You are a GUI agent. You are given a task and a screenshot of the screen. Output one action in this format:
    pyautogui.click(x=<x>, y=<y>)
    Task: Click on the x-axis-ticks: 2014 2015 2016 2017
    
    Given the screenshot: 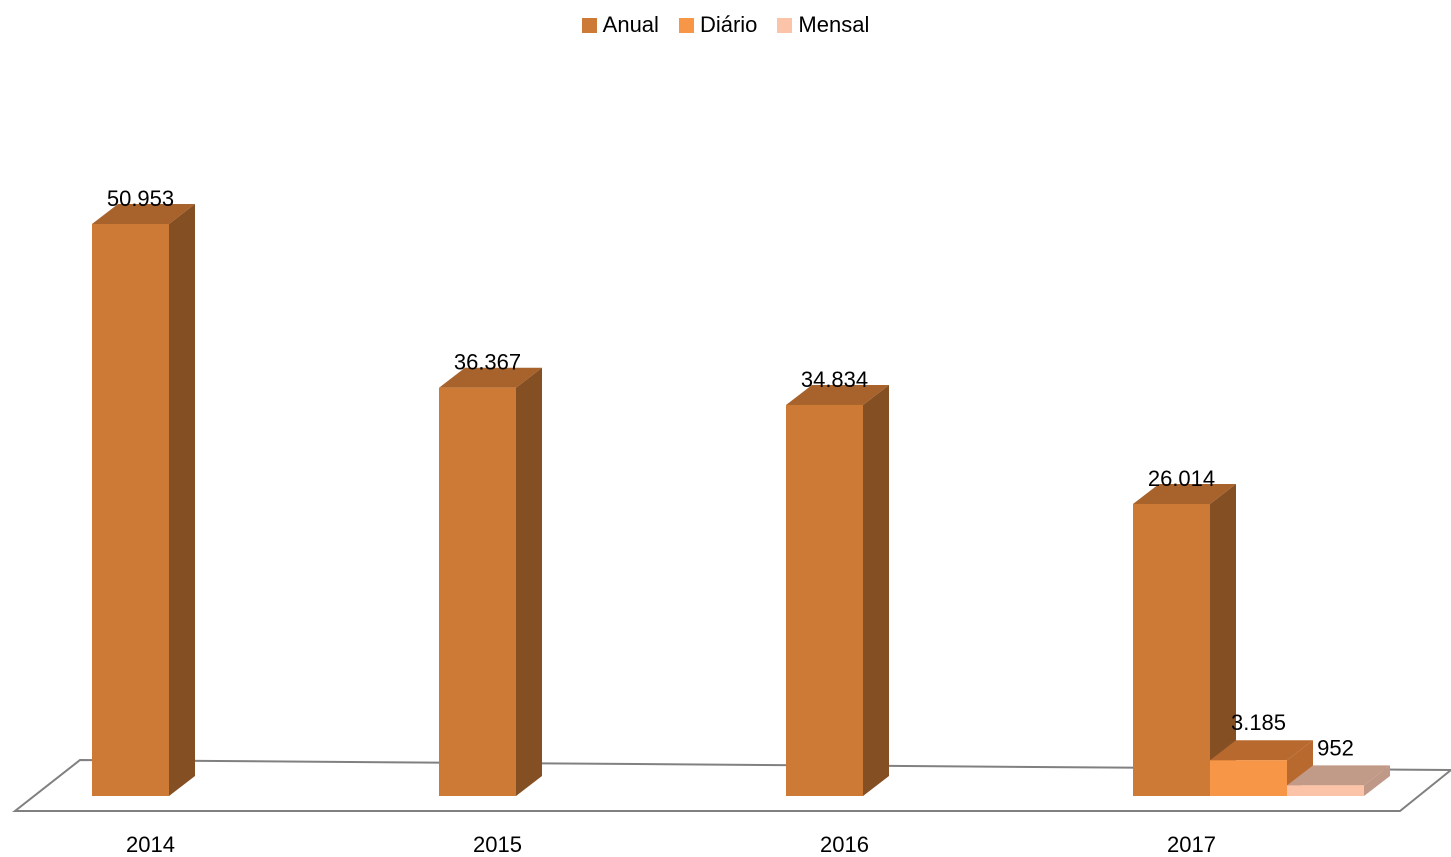 What is the action you would take?
    pyautogui.click(x=671, y=844)
    